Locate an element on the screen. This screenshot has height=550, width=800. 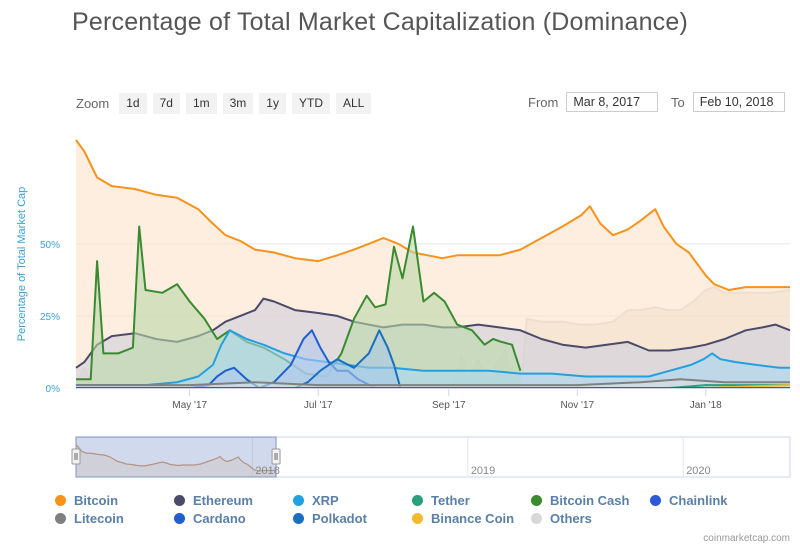
legend-label: Litecoin is located at coordinates (99, 518).